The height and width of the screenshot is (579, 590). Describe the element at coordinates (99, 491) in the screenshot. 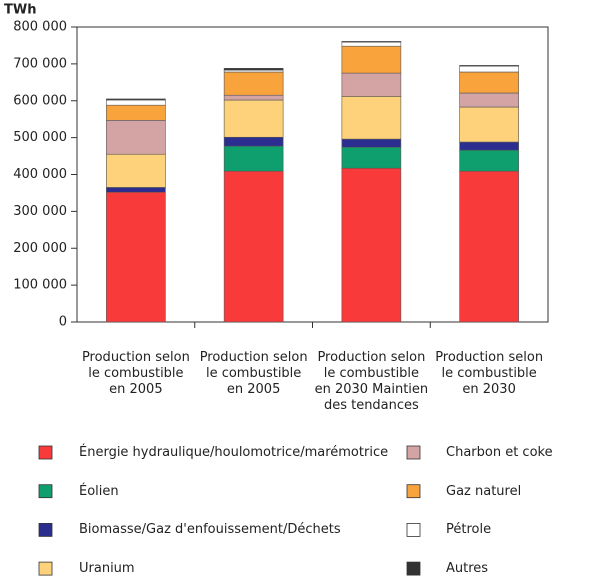

I see `legend-label: Éolien` at that location.